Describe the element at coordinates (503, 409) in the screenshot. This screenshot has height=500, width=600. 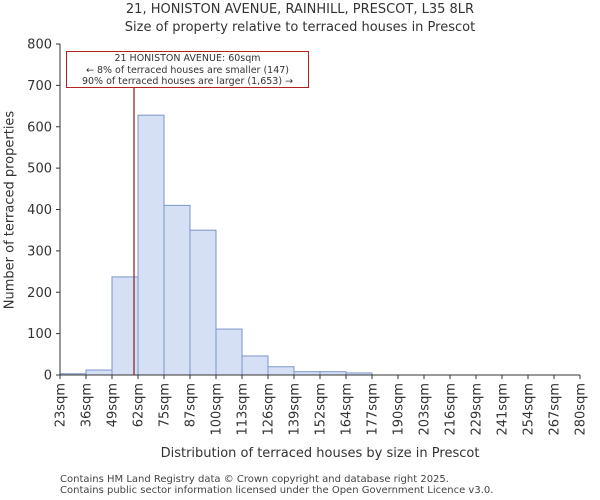
I see `x-tick-label: 241sqm` at that location.